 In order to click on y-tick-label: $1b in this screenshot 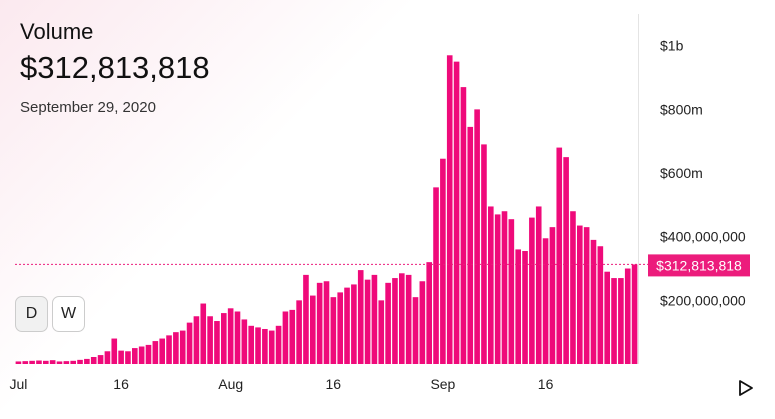, I will do `click(672, 46)`.